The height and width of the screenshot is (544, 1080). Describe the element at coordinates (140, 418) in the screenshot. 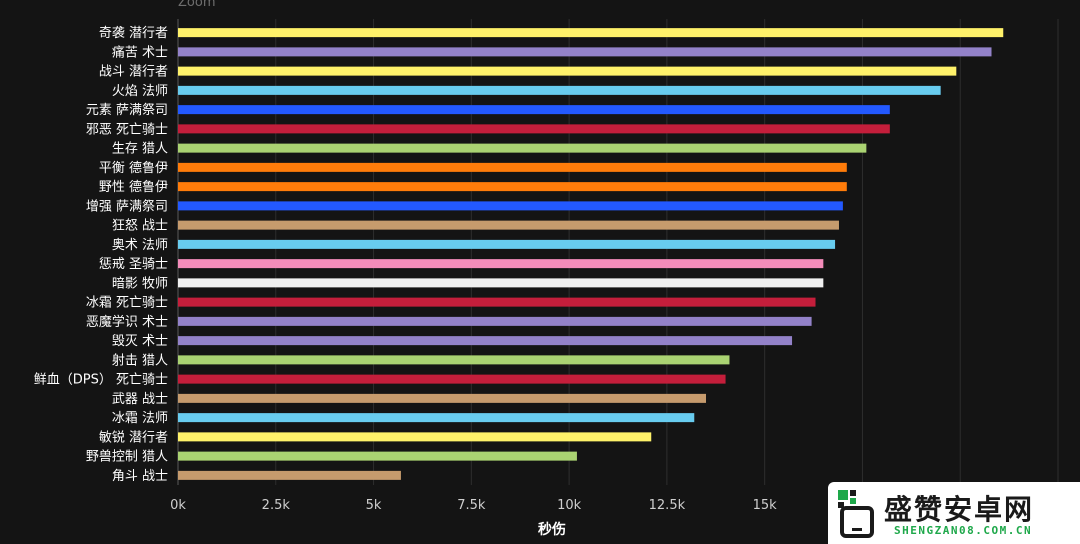

I see `category-label: 冰霜 法师` at that location.